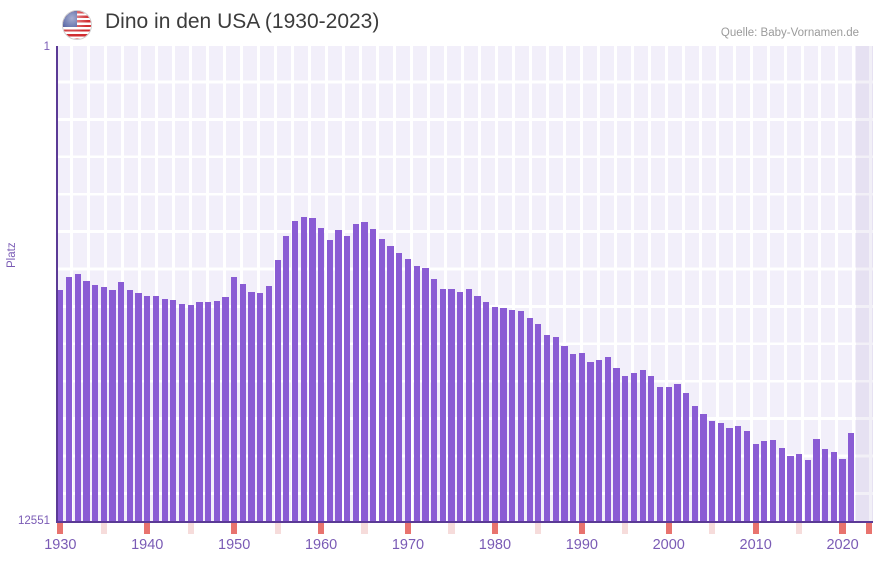  What do you see at coordinates (60, 545) in the screenshot?
I see `x-tick-label: 1930` at bounding box center [60, 545].